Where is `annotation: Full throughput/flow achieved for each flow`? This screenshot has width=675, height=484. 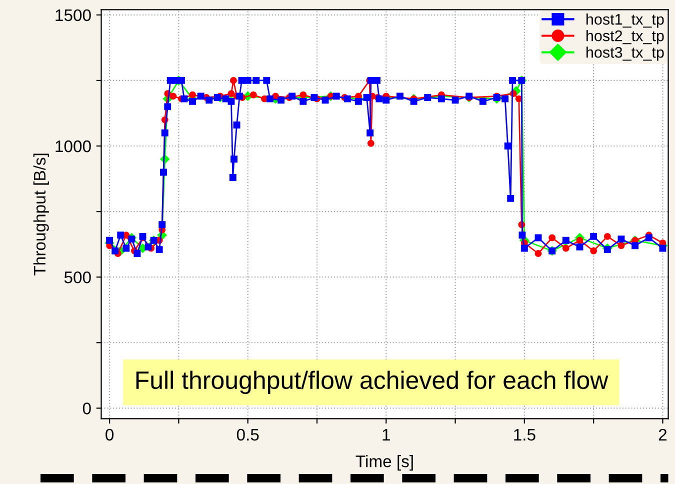 annotation: Full throughput/flow achieved for each flow is located at coordinates (372, 382).